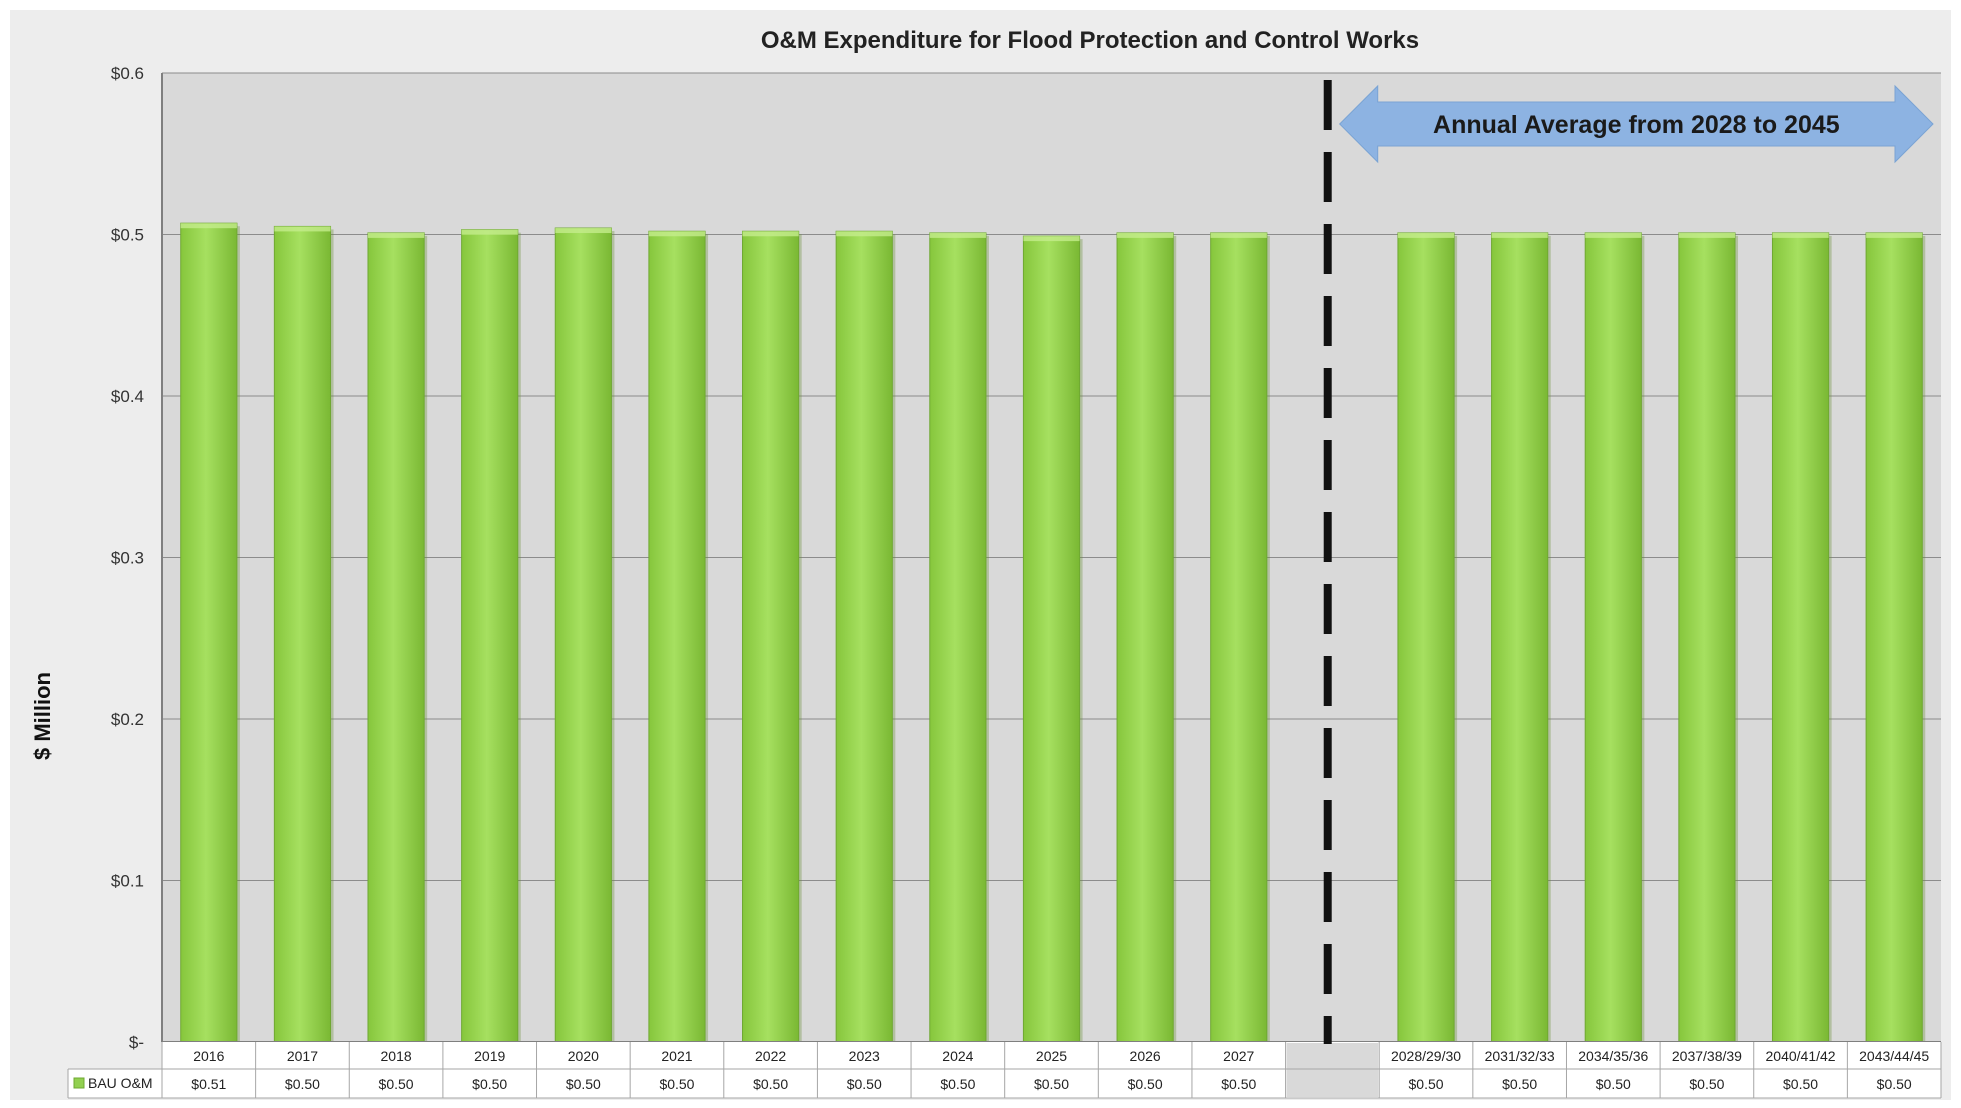  Describe the element at coordinates (396, 1056) in the screenshot. I see `x-tick-label: 2018` at that location.